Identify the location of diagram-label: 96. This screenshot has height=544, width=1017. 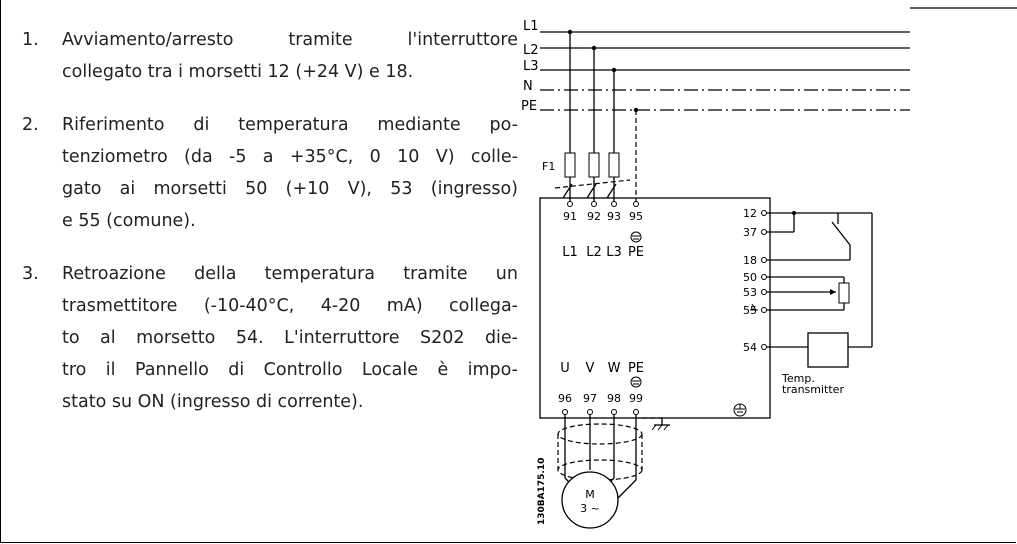
(565, 398).